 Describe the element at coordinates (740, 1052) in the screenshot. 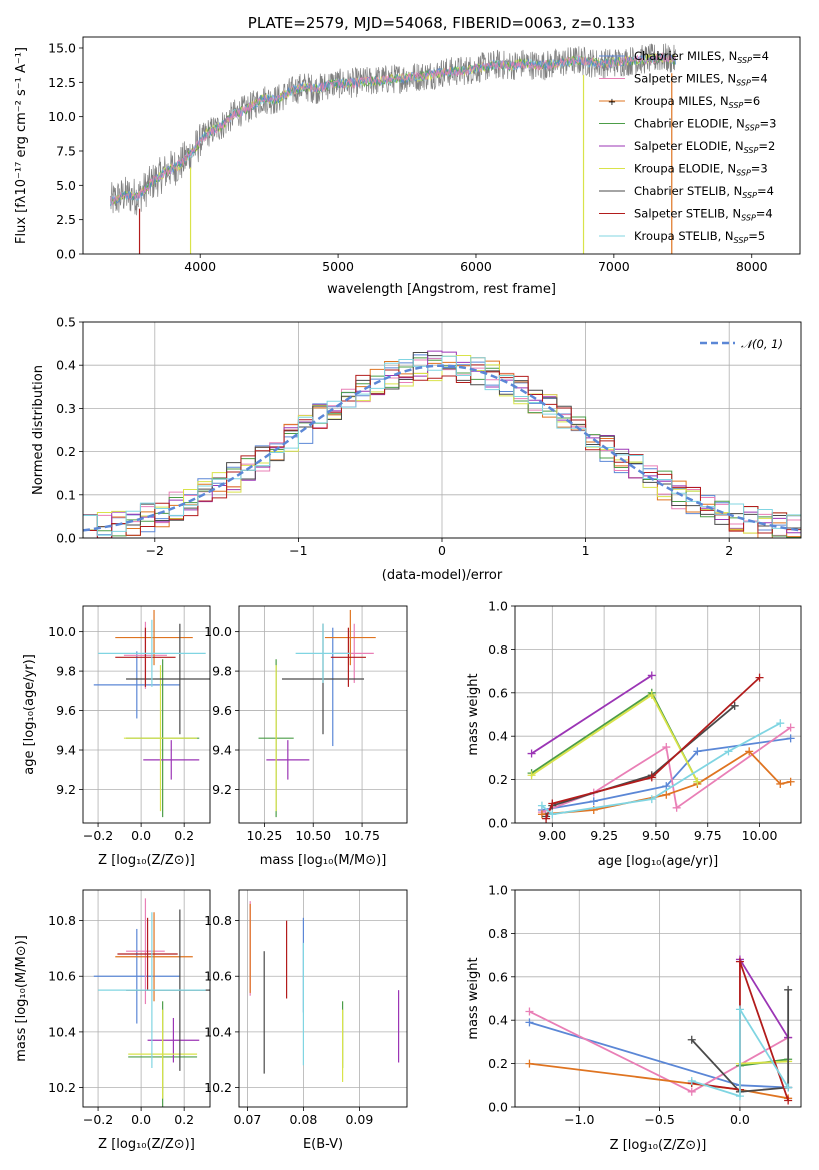

I see `series-line-kroupa-stelib` at that location.